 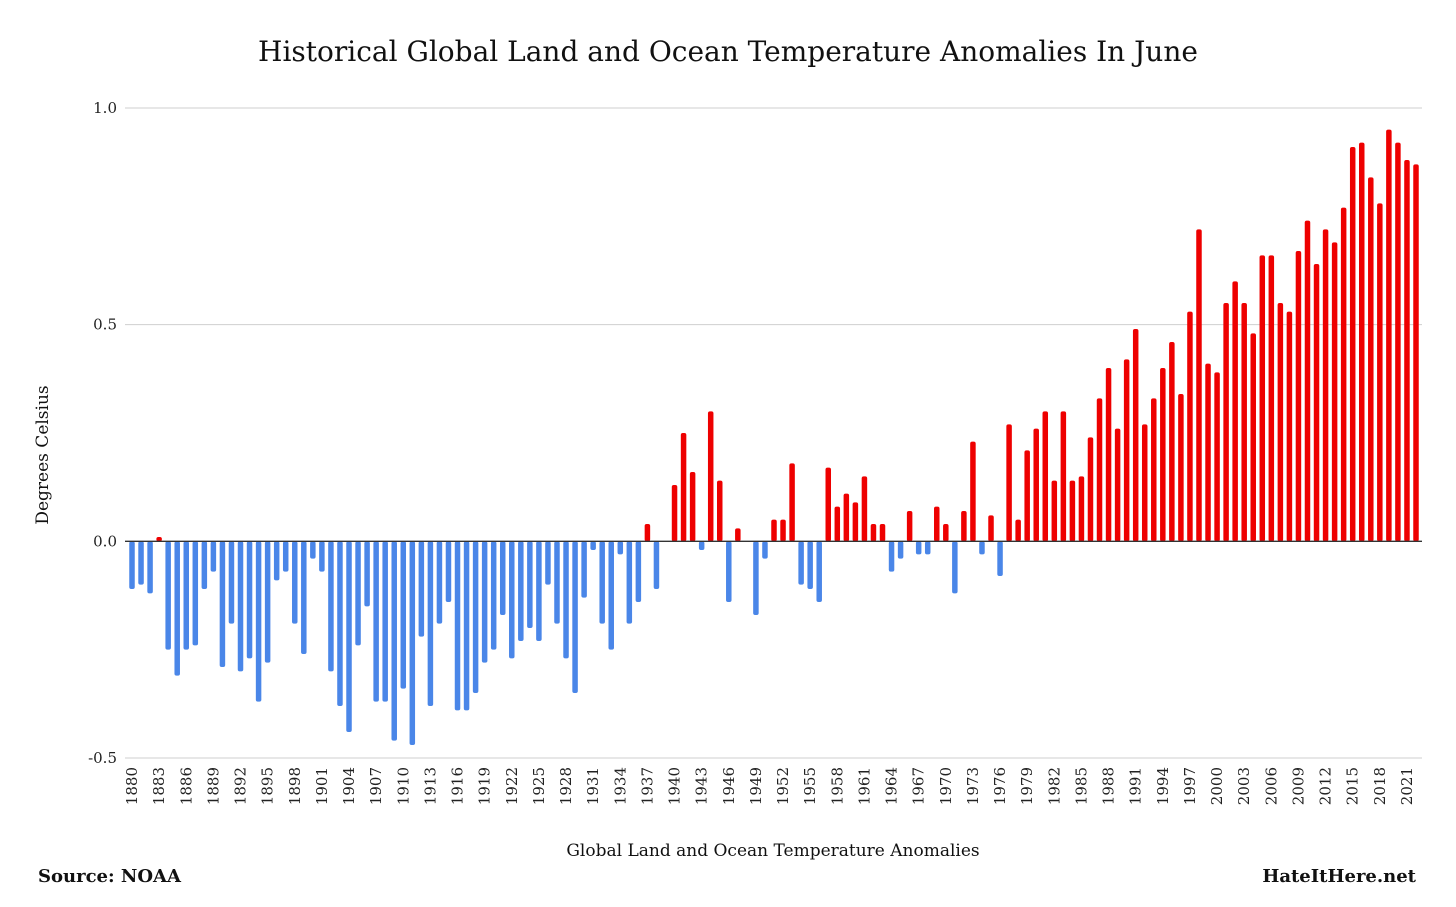 I want to click on bar-1906, so click(x=367, y=574).